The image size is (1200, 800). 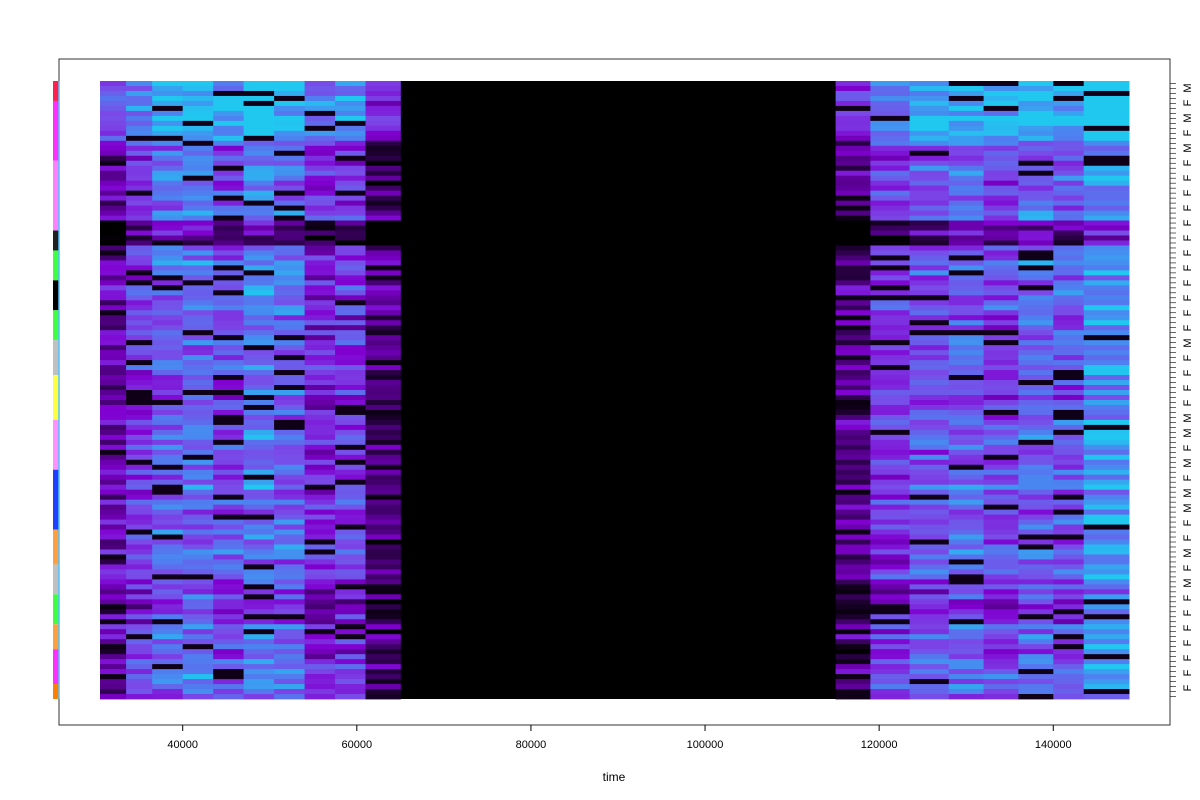 What do you see at coordinates (1188, 87) in the screenshot?
I see `row-label: M` at bounding box center [1188, 87].